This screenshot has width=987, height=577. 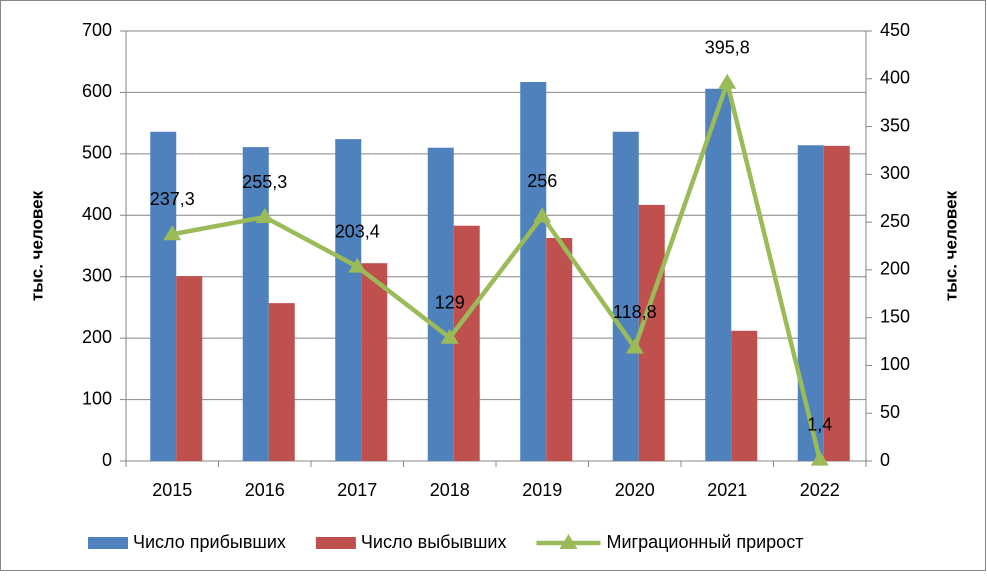 What do you see at coordinates (172, 490) in the screenshot?
I see `x-tick-label: 2015` at bounding box center [172, 490].